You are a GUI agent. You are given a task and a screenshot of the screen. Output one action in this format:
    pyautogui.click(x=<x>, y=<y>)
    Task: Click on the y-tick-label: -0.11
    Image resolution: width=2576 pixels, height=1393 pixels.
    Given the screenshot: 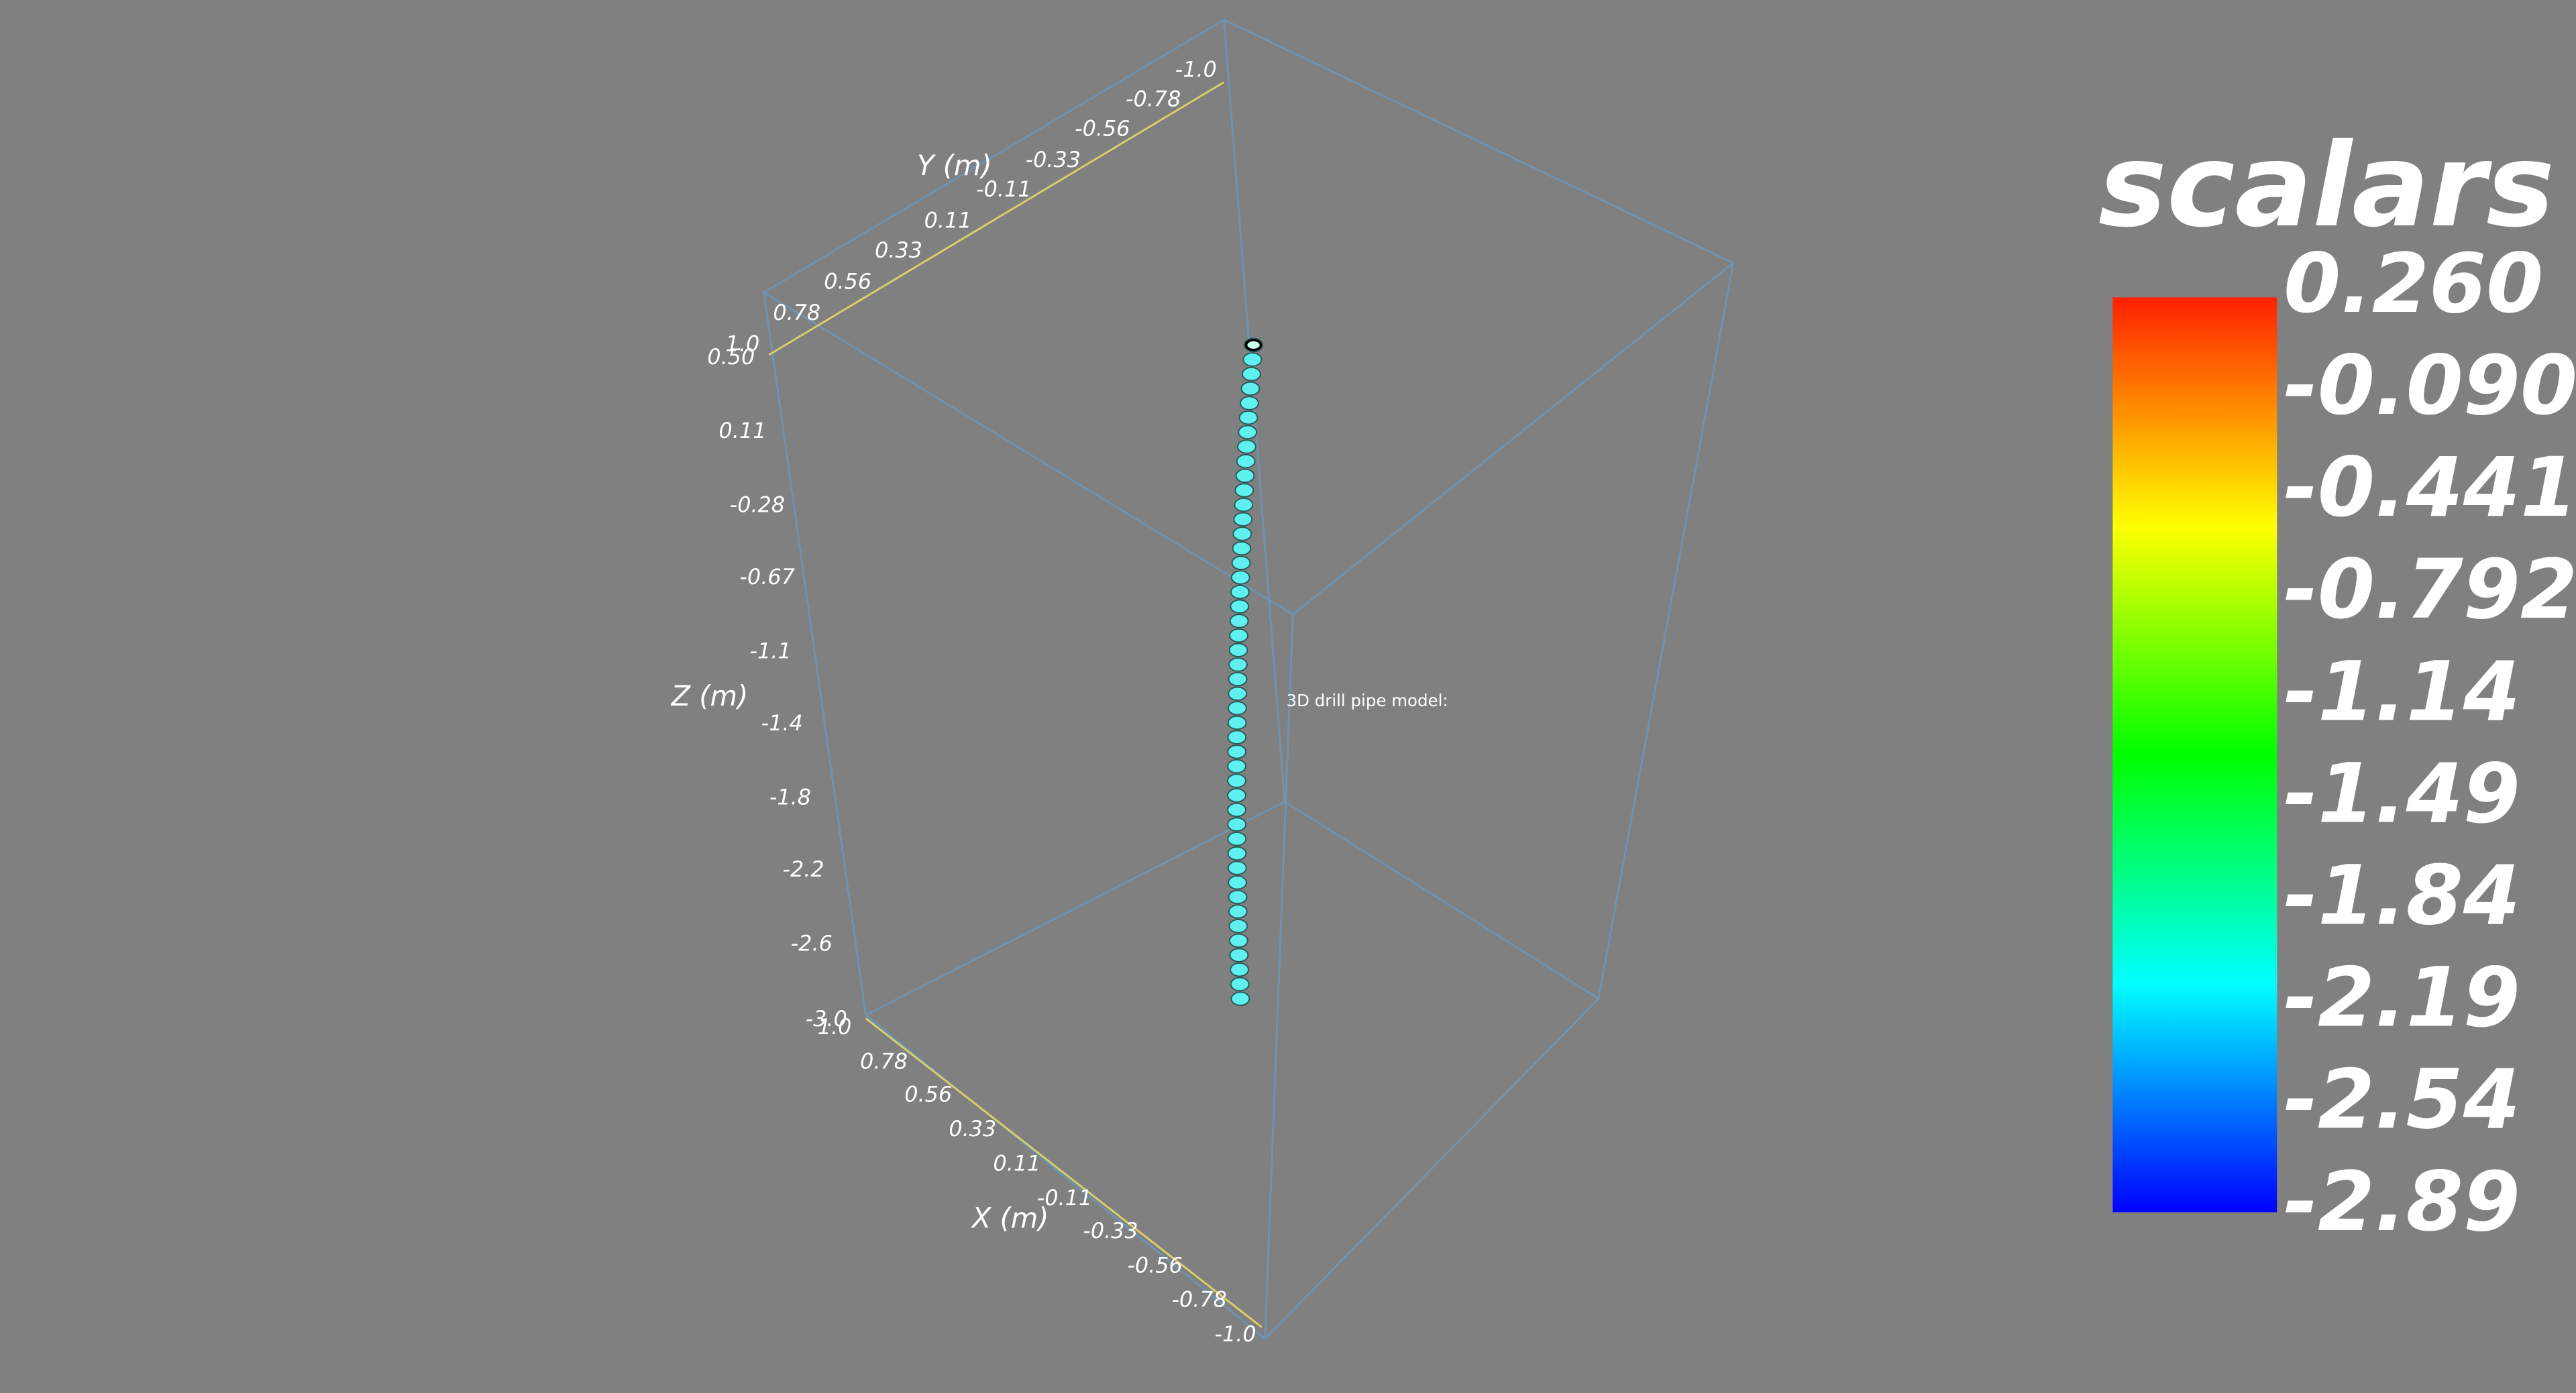 What is the action you would take?
    pyautogui.click(x=1003, y=189)
    